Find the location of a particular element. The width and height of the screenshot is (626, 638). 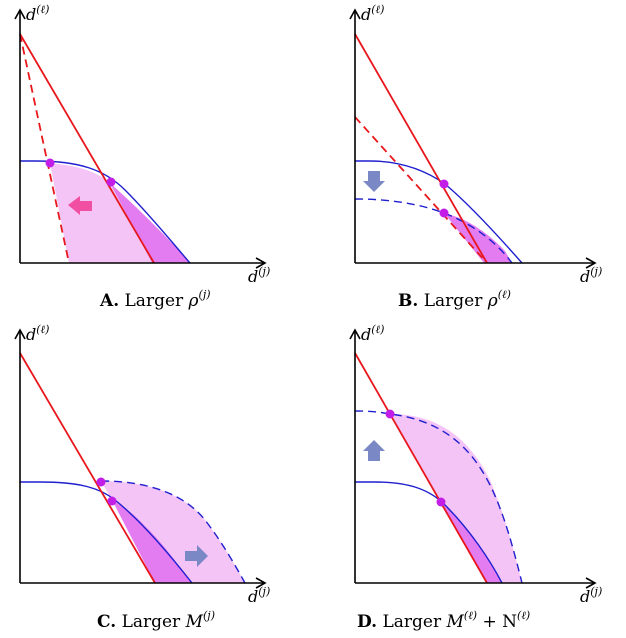

down-arrow-icon is located at coordinates (374, 181).